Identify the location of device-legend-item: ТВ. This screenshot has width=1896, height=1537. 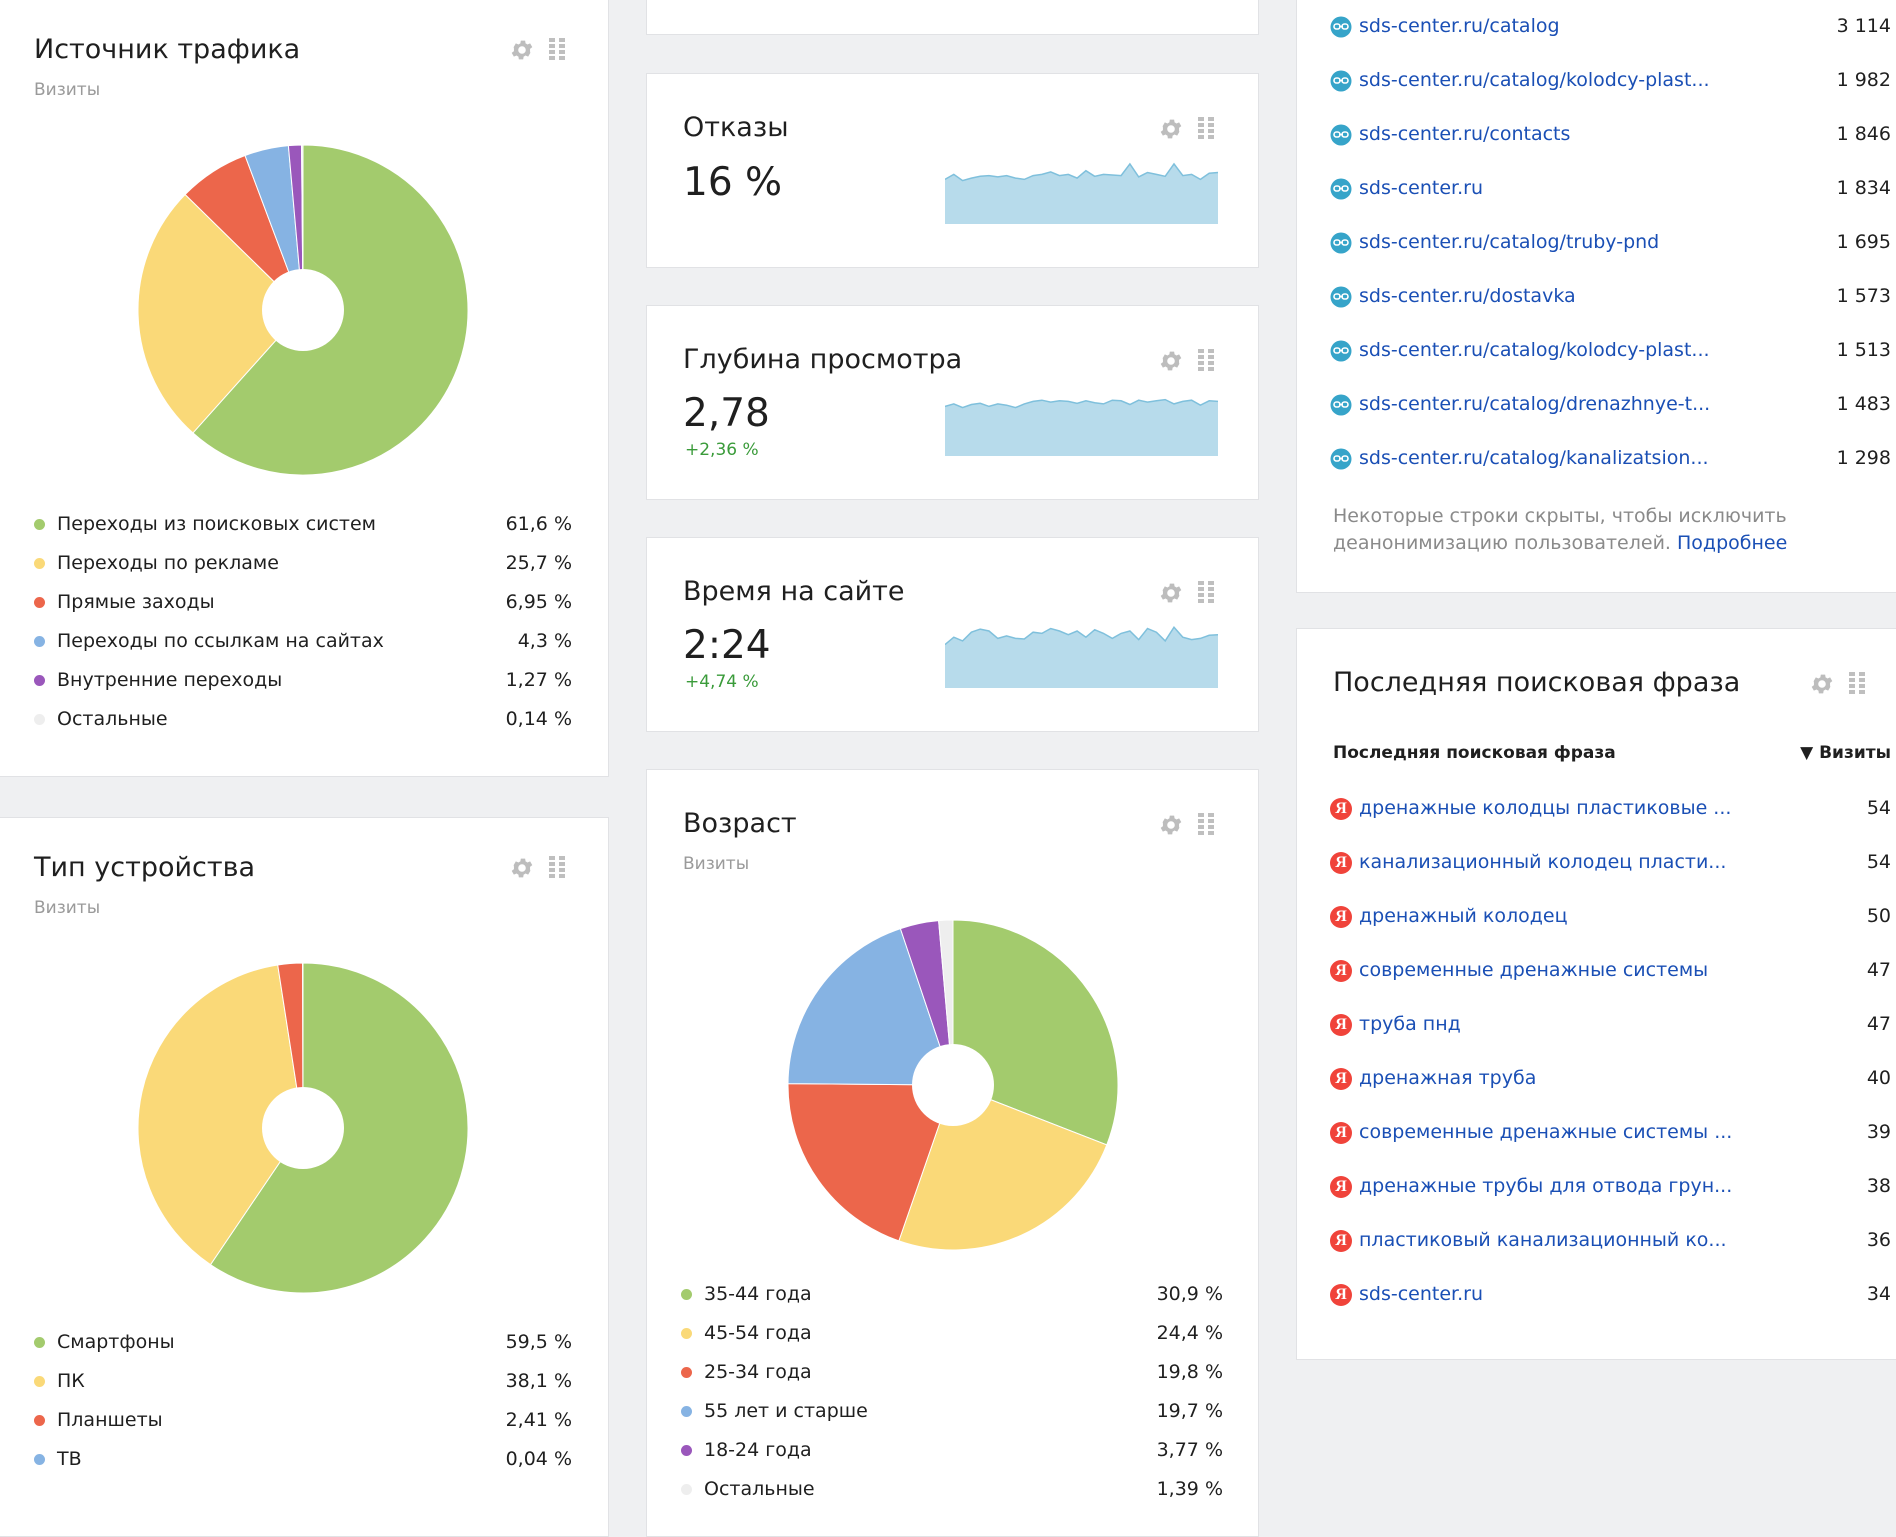
(58, 1459).